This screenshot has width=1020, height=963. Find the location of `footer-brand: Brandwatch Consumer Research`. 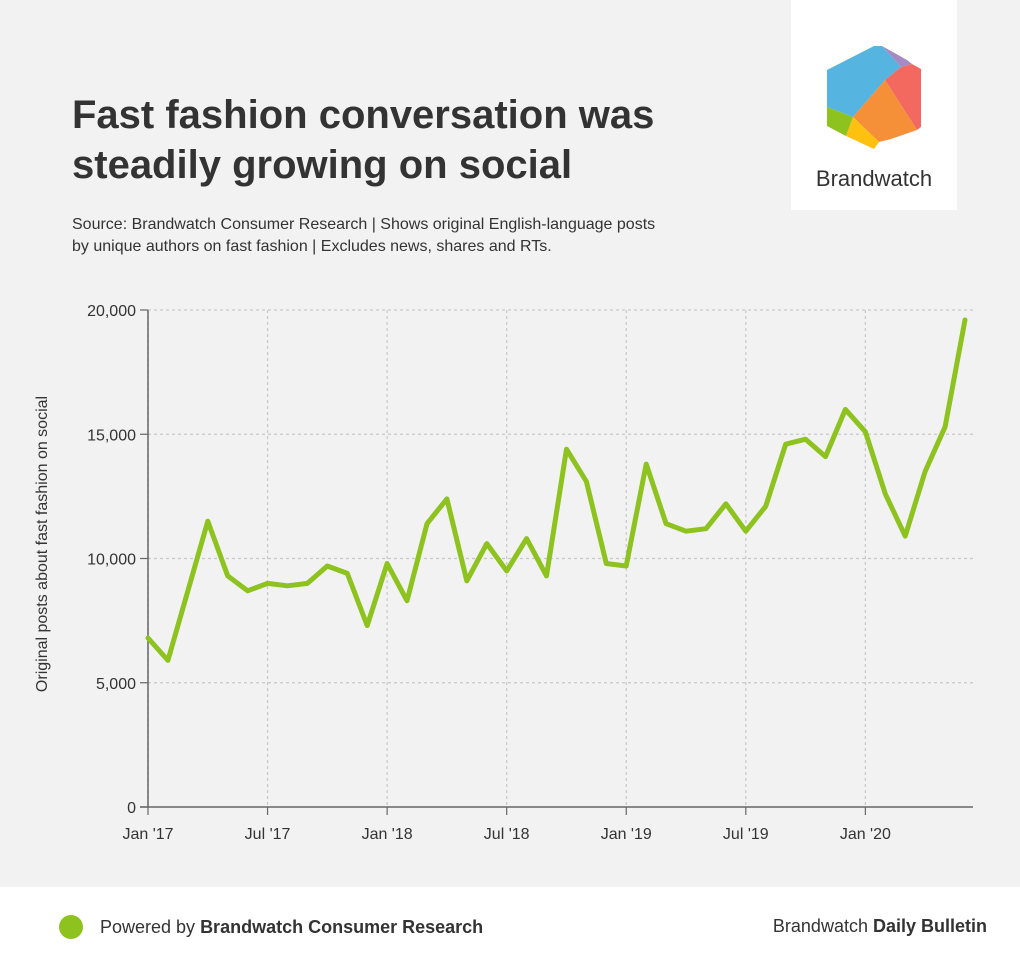

footer-brand: Brandwatch Consumer Research is located at coordinates (342, 927).